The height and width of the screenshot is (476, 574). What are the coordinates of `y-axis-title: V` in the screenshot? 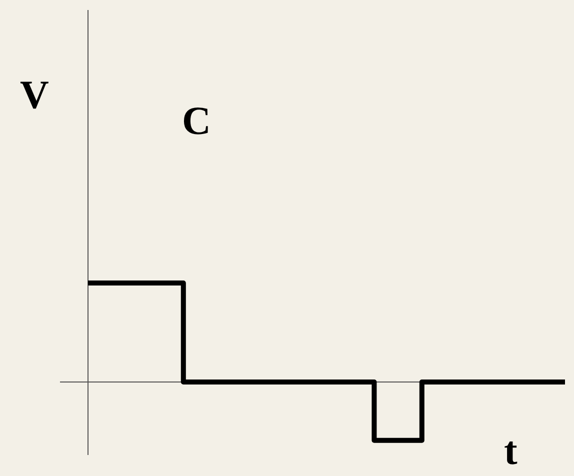 It's located at (34, 94).